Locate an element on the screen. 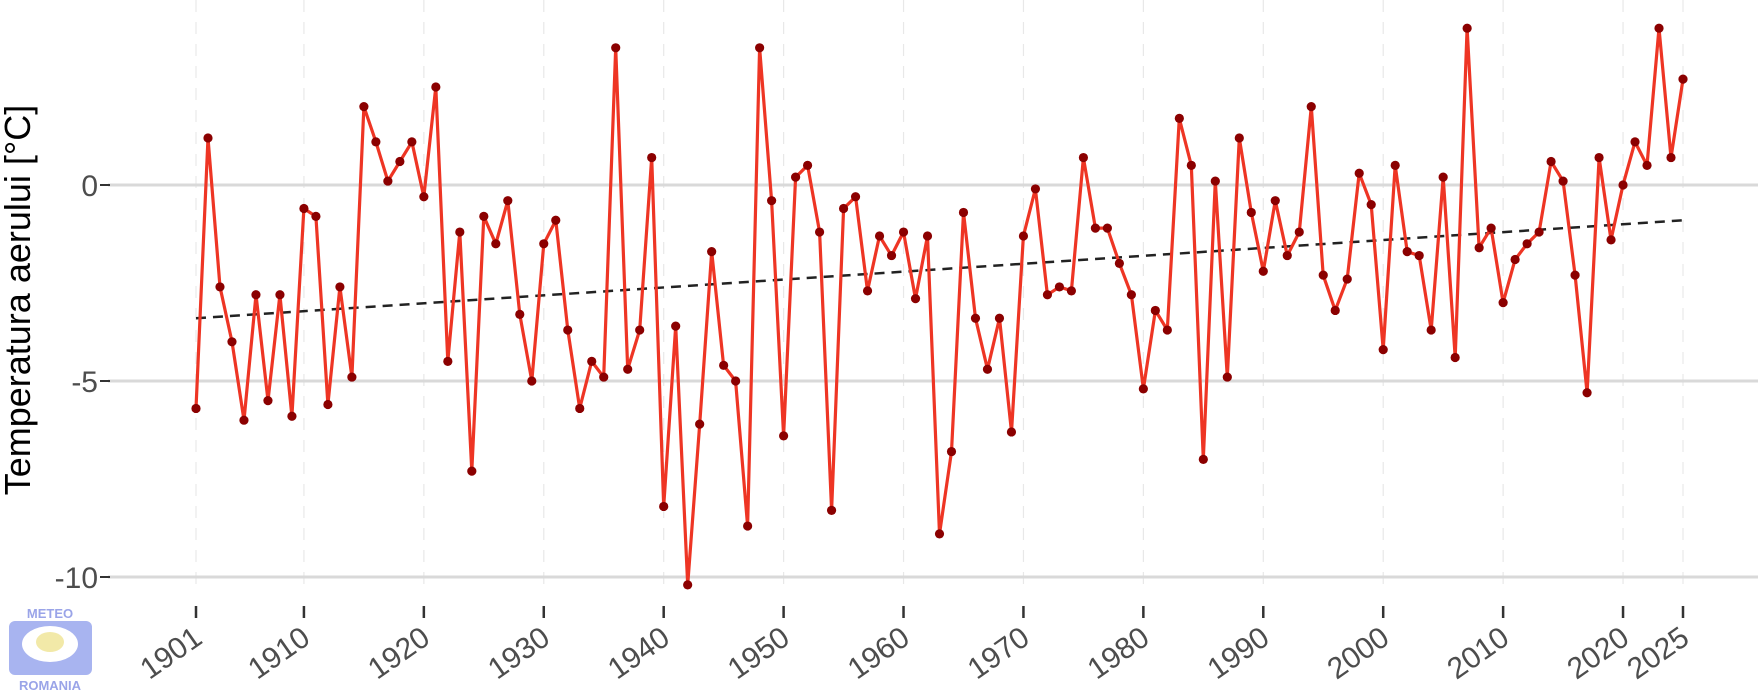 The width and height of the screenshot is (1758, 695). trend-line-path is located at coordinates (939, 269).